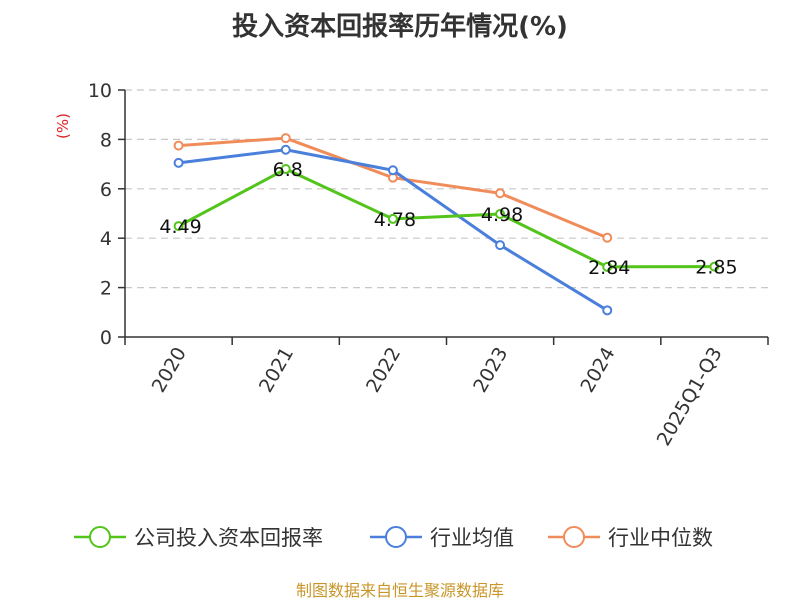 The height and width of the screenshot is (600, 800). I want to click on x-tick-label-2025Q1-Q3: 2025Q1-Q3, so click(690, 397).